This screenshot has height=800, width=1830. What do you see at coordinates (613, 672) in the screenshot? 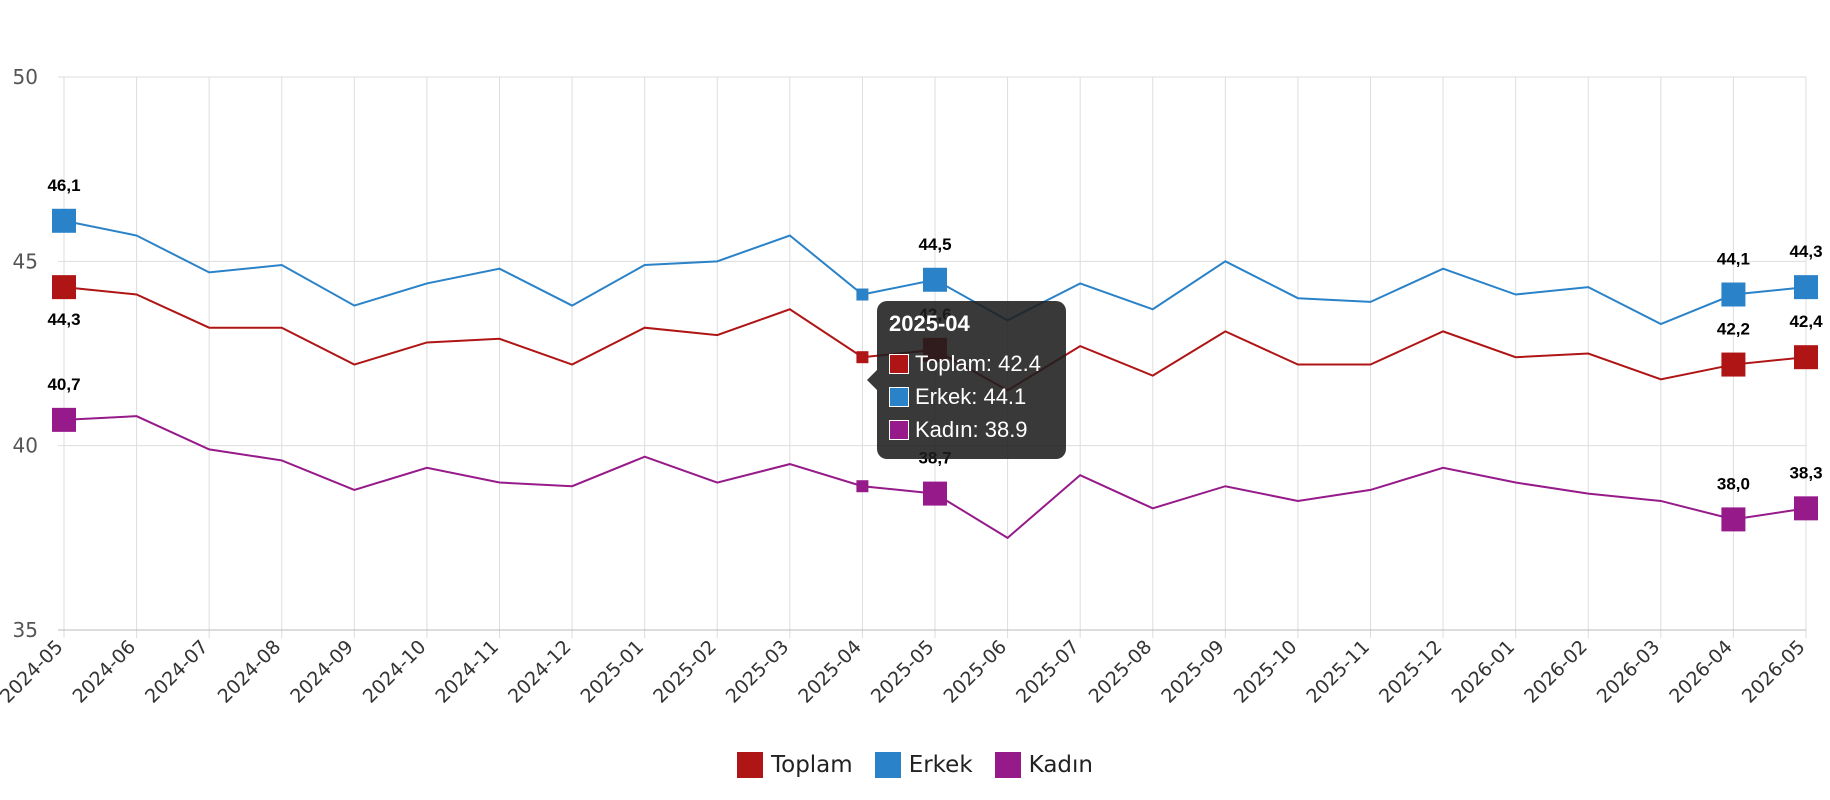
I see `x-tick-label: 2025-01` at bounding box center [613, 672].